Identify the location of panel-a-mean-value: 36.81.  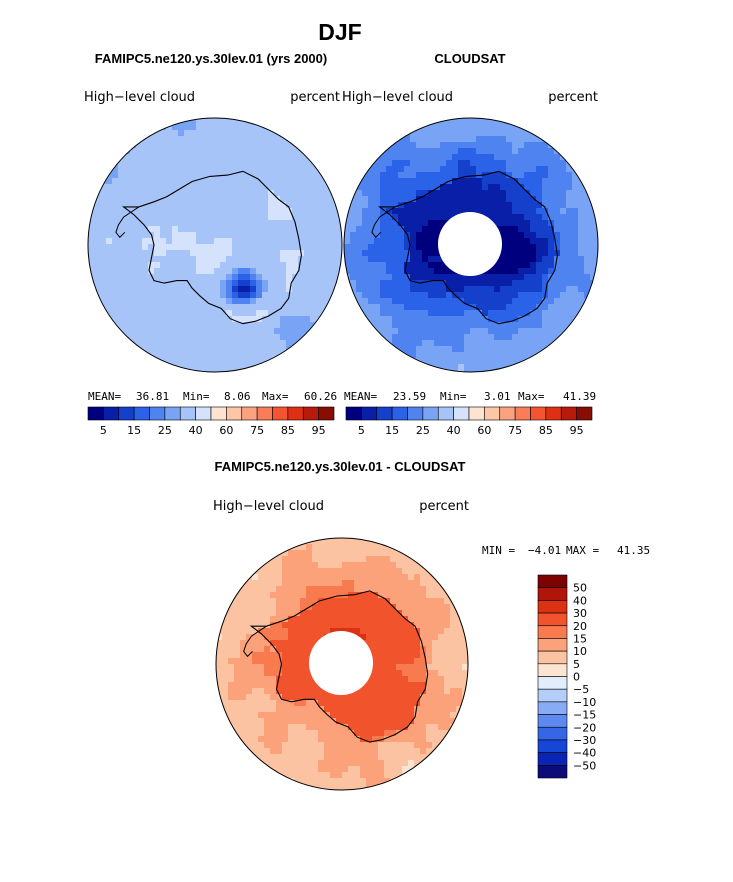
(152, 396).